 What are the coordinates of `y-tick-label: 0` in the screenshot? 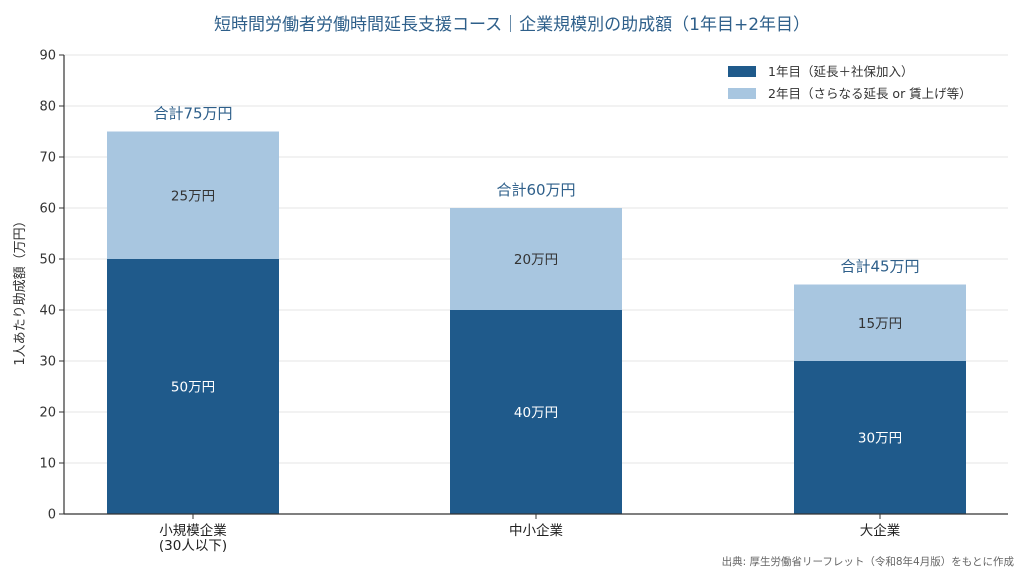 It's located at (52, 515).